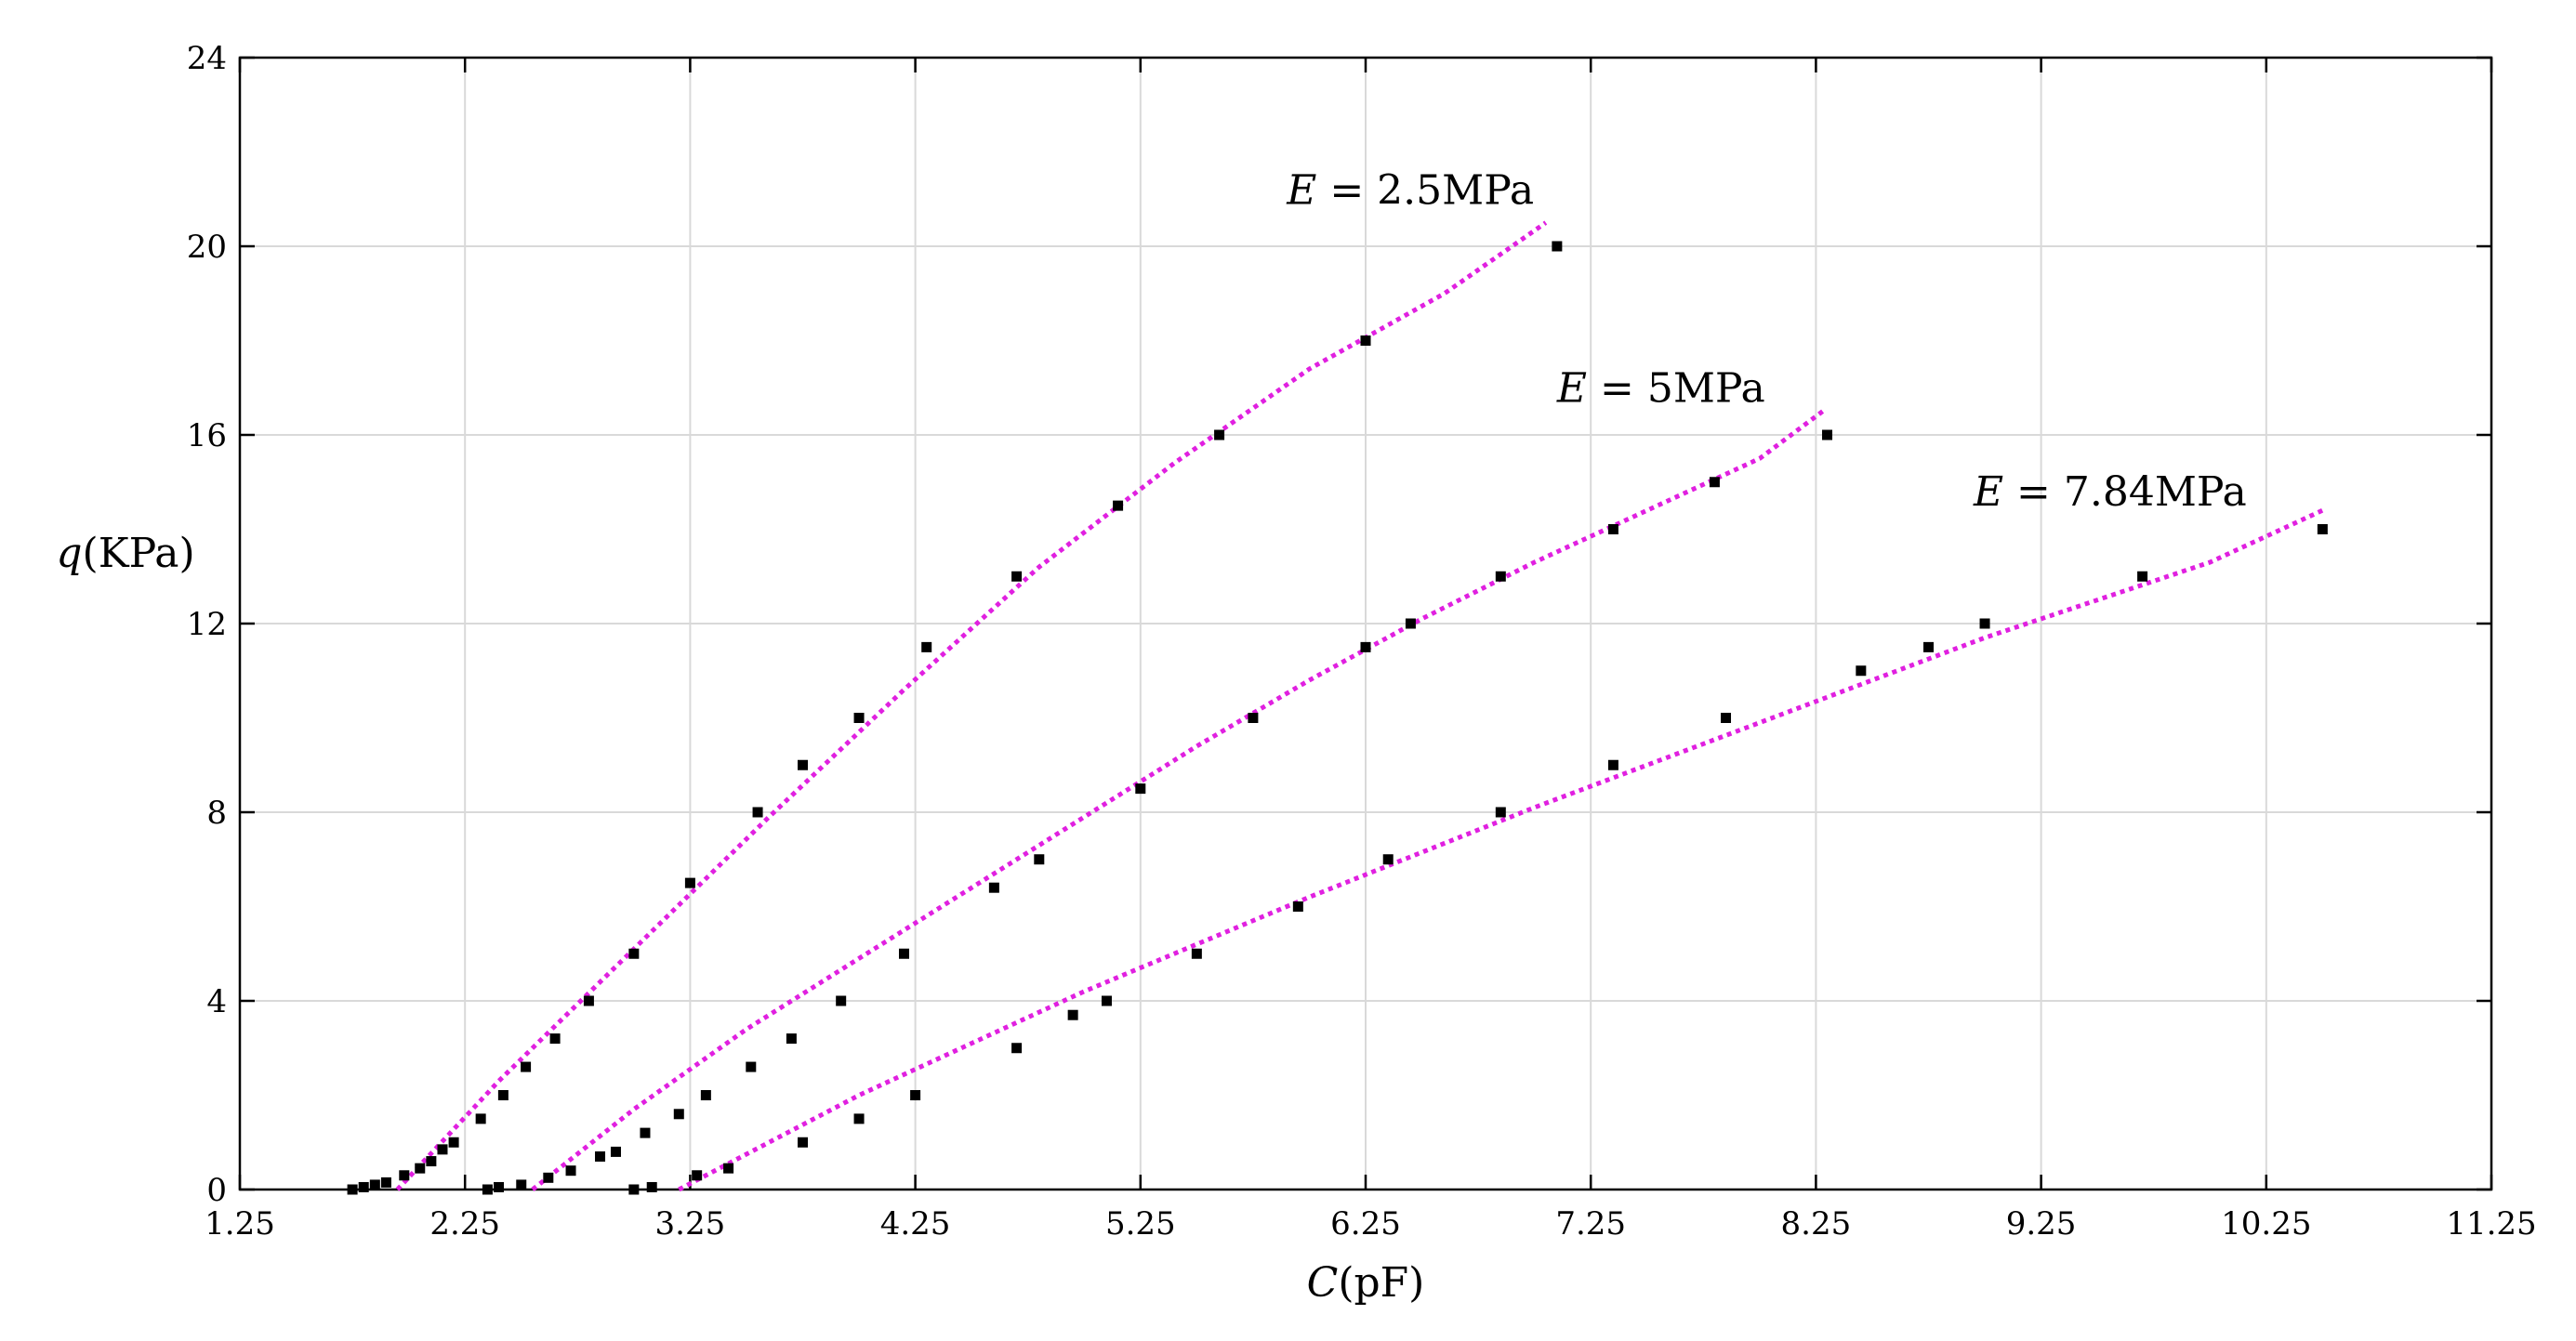  I want to click on y-axis-title: q(KPa), so click(125, 553).